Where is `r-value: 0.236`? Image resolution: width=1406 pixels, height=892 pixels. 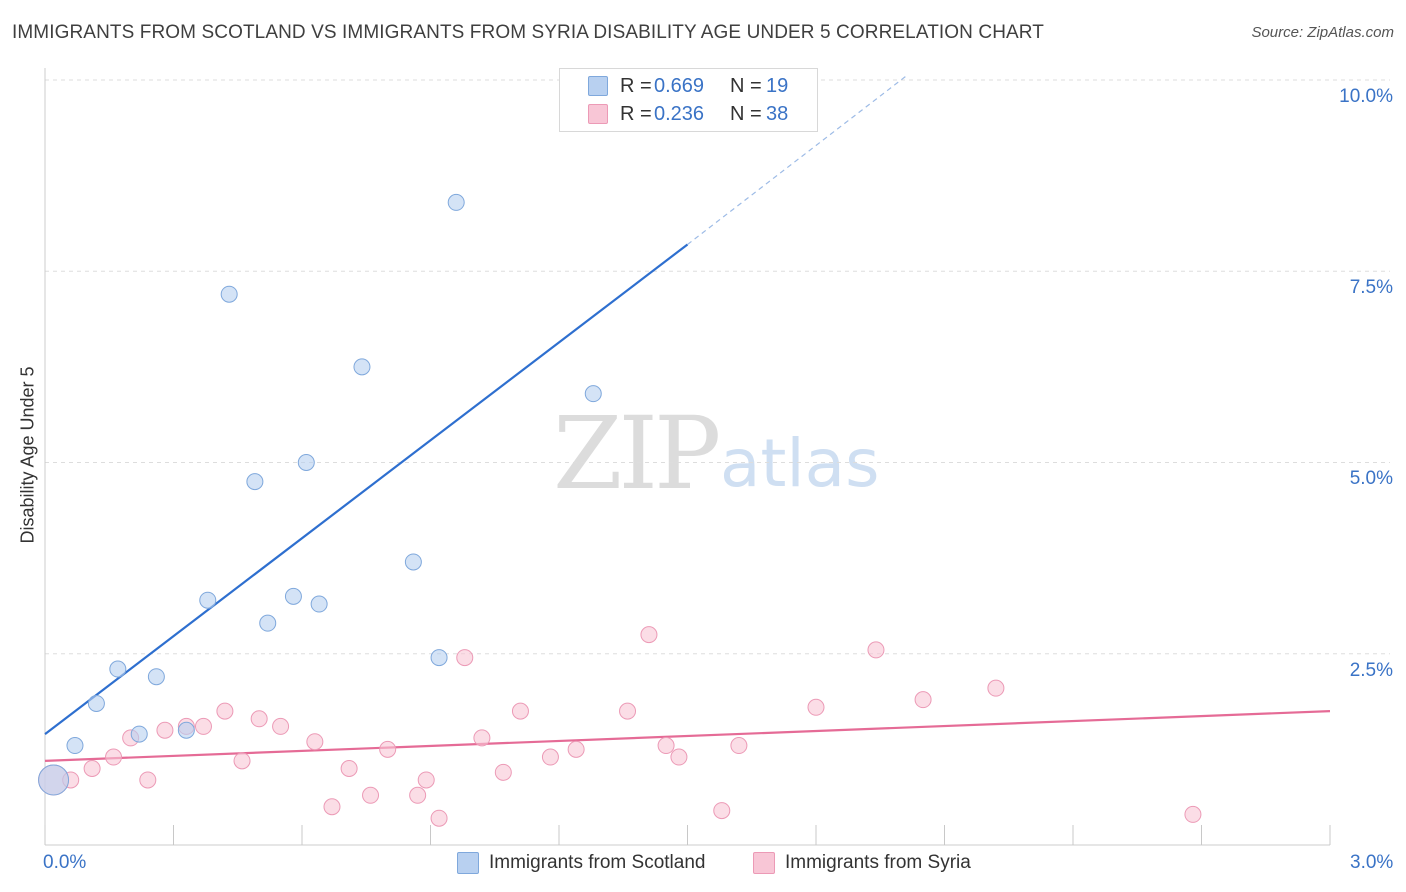 r-value: 0.236 is located at coordinates (679, 113).